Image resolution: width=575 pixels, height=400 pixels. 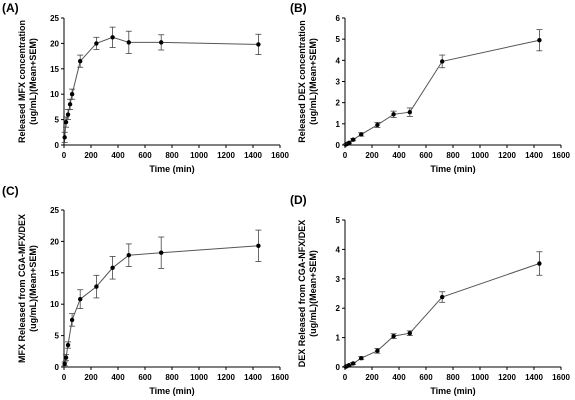 What do you see at coordinates (22, 81) in the screenshot?
I see `y-axis-title: Released MFX concentration` at bounding box center [22, 81].